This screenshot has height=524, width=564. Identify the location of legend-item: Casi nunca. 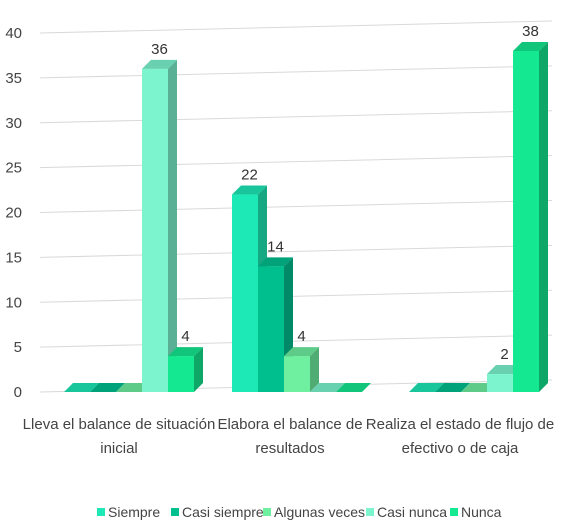
(406, 512).